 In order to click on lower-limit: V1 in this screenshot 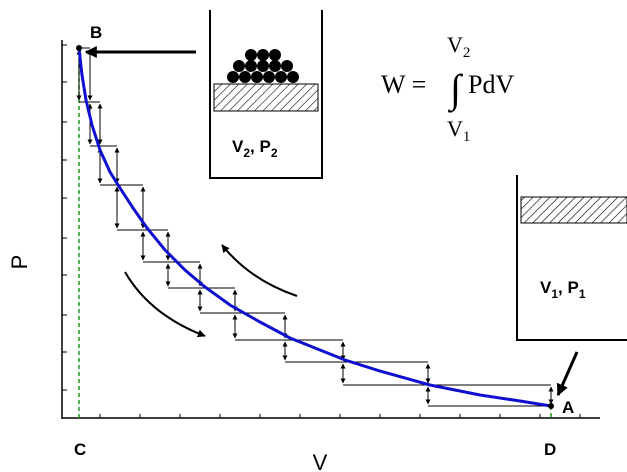, I will do `click(458, 130)`.